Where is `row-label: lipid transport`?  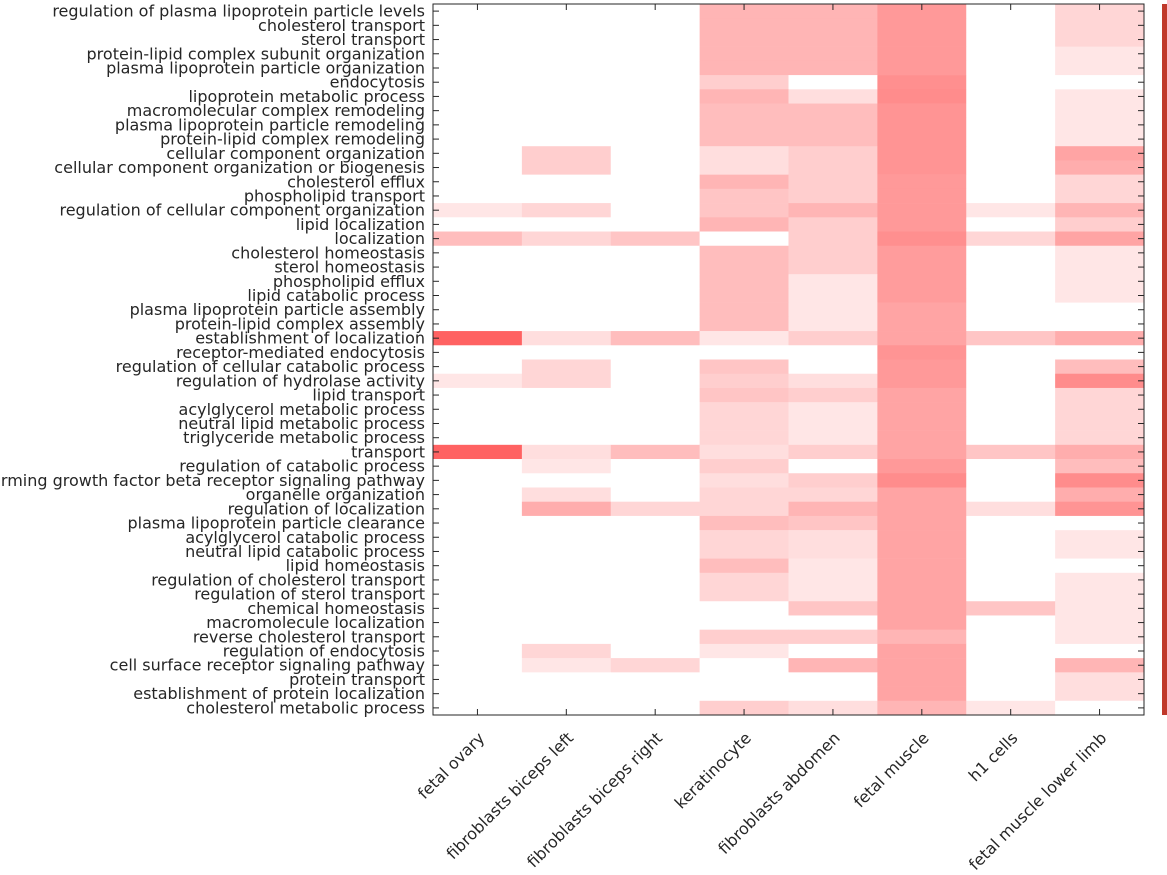
row-label: lipid transport is located at coordinates (368, 395).